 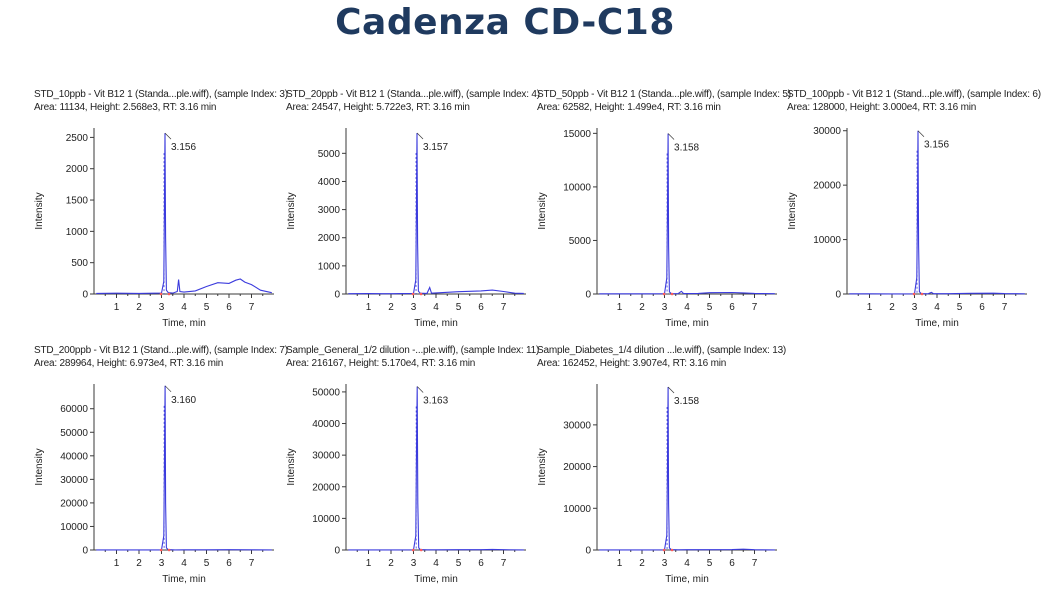 I want to click on y-tick-label: 5000, so click(x=580, y=241).